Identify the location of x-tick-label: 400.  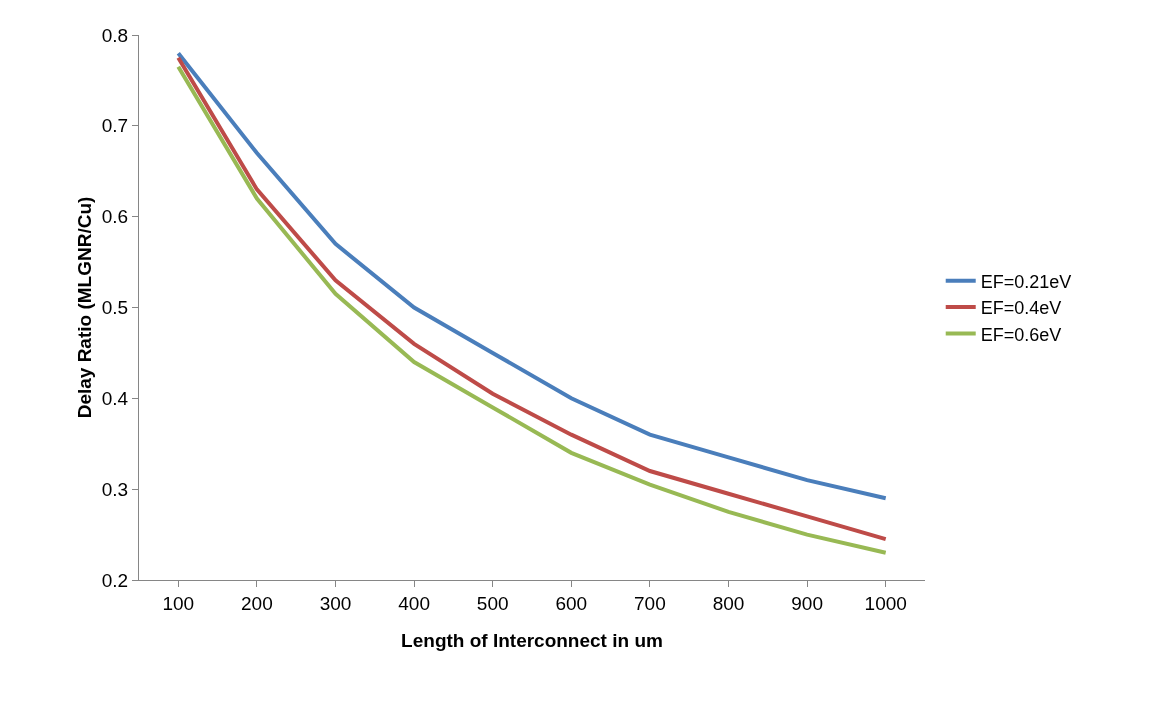
(414, 603).